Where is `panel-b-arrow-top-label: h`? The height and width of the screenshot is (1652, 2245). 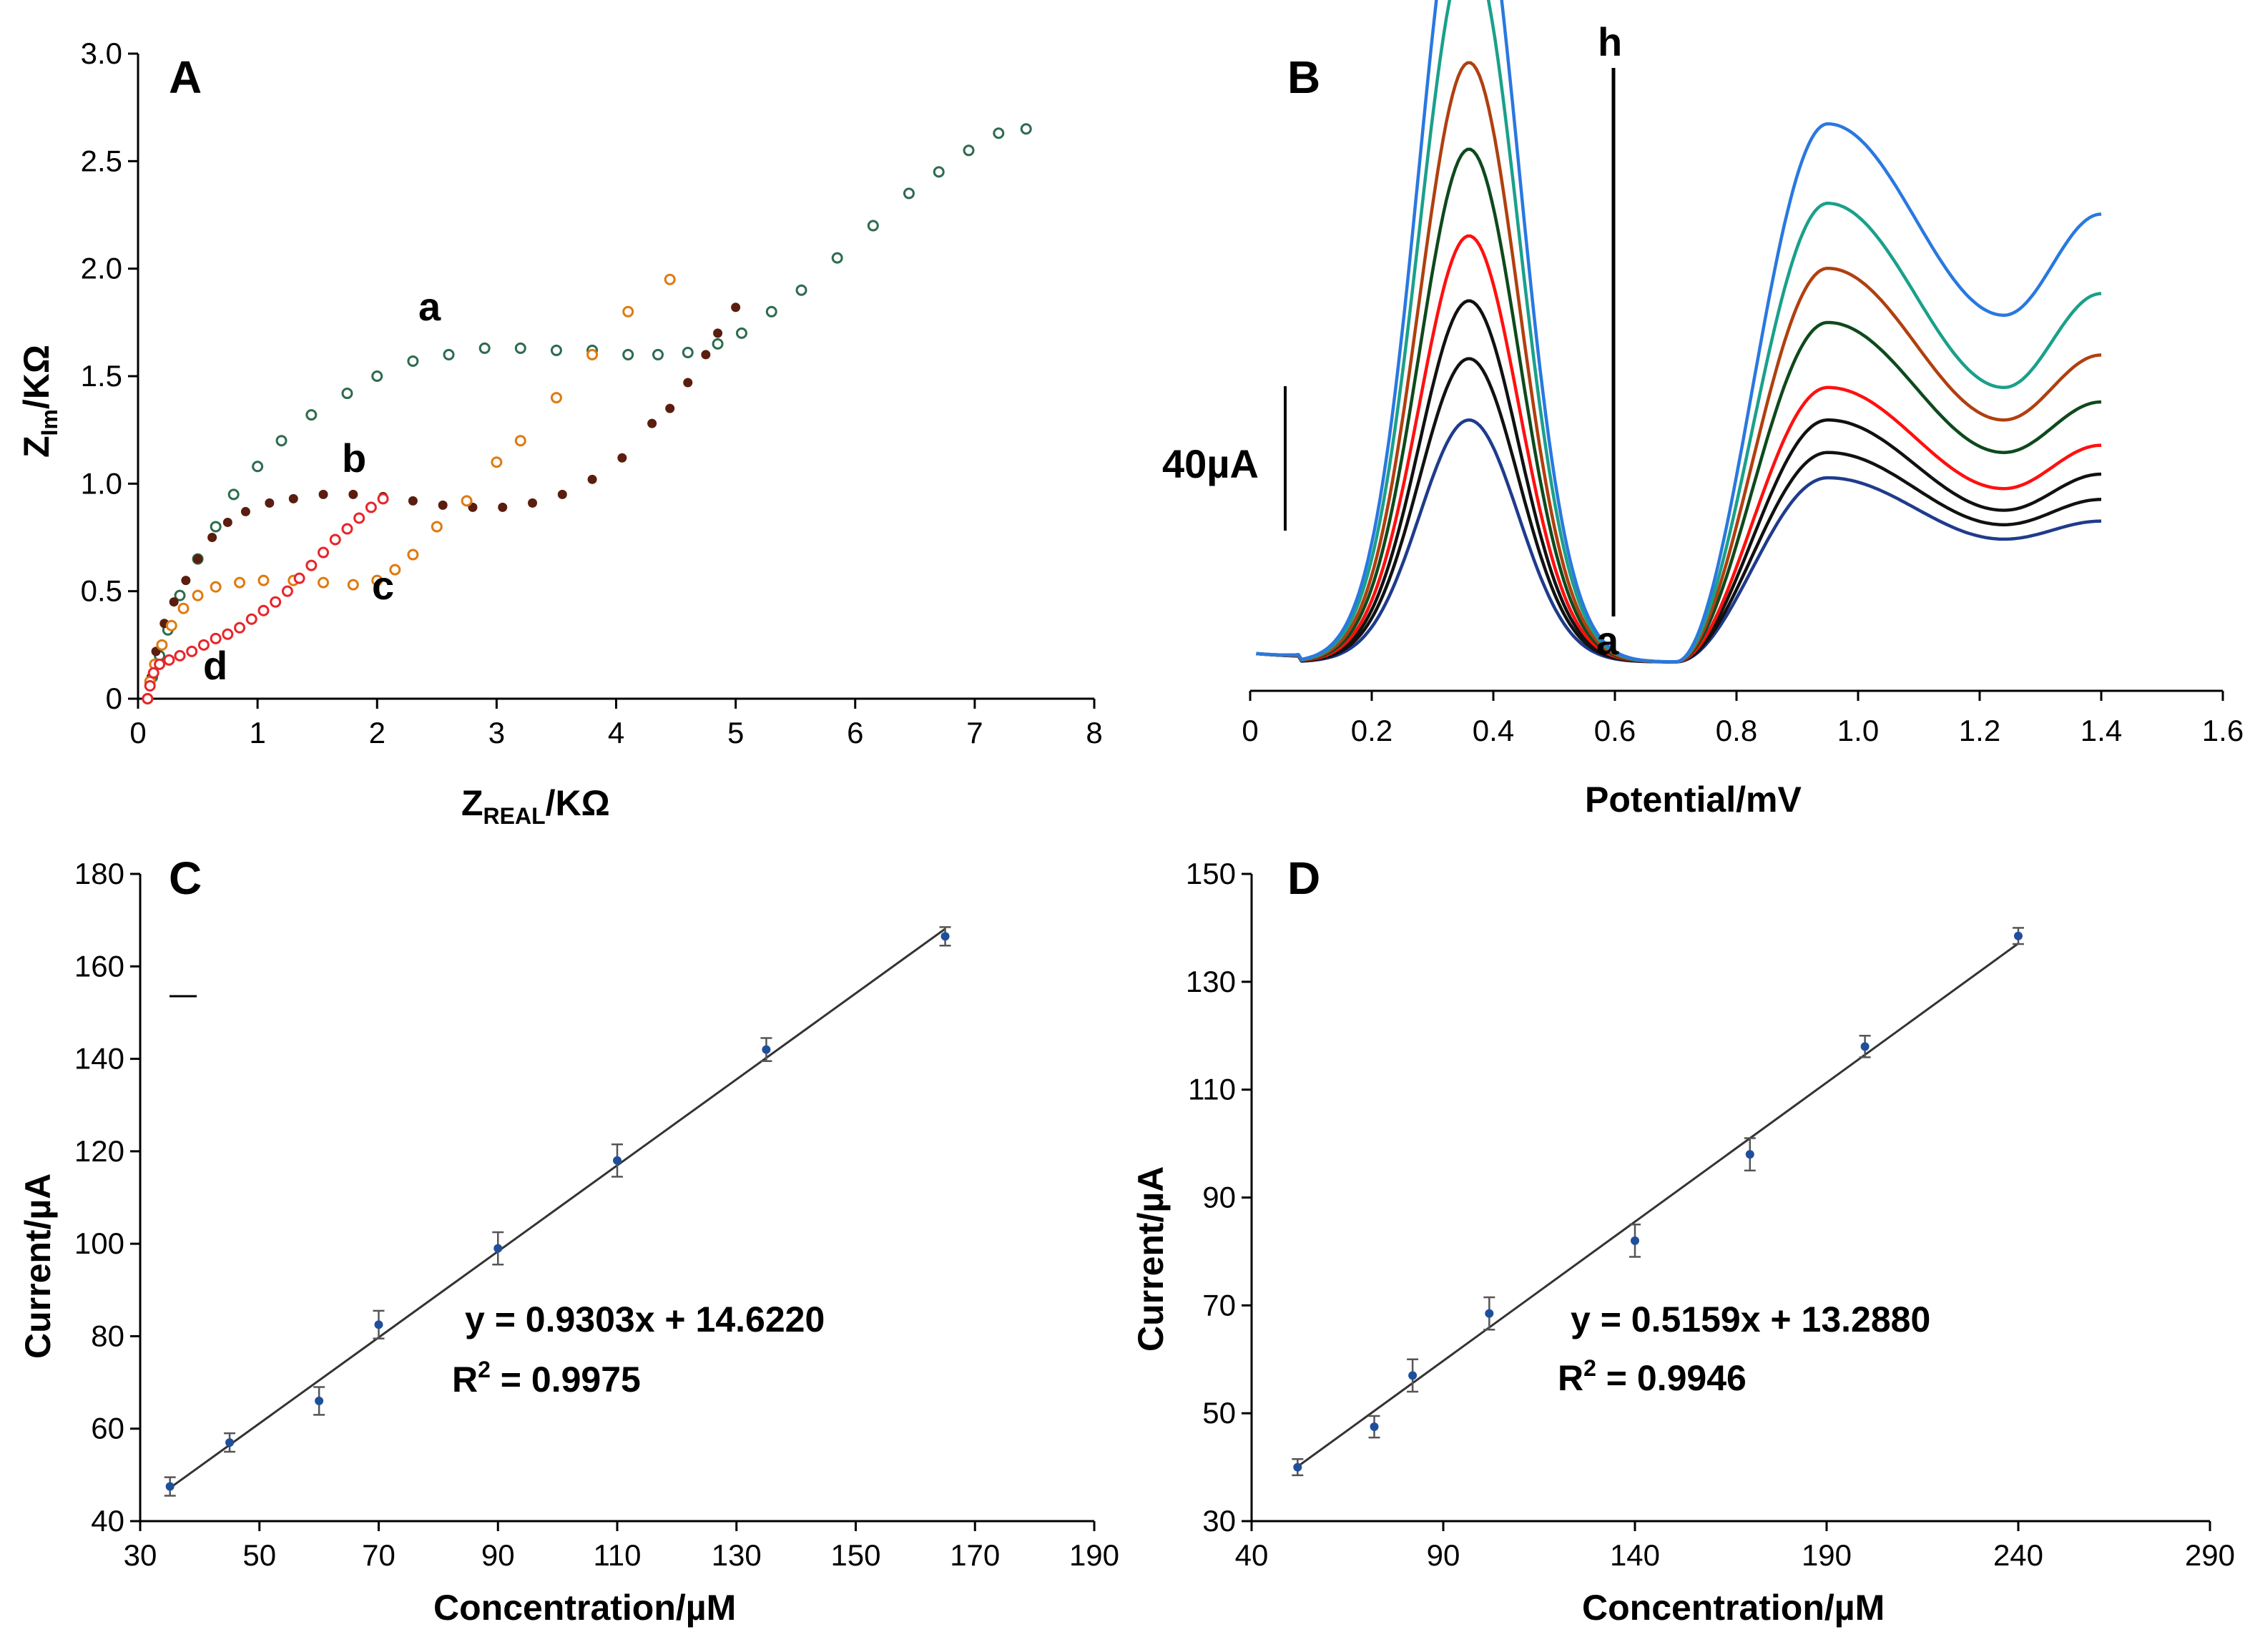 panel-b-arrow-top-label: h is located at coordinates (1610, 42).